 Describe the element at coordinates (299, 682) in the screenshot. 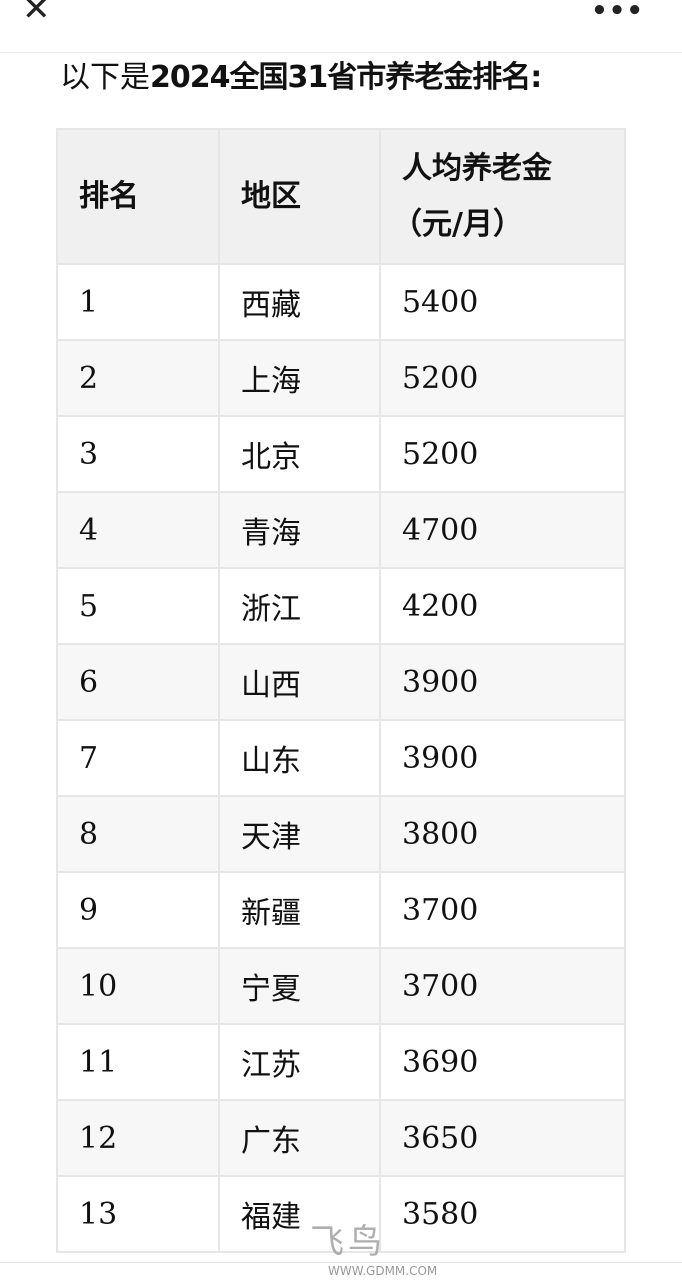

I see `cell-region: 山西` at that location.